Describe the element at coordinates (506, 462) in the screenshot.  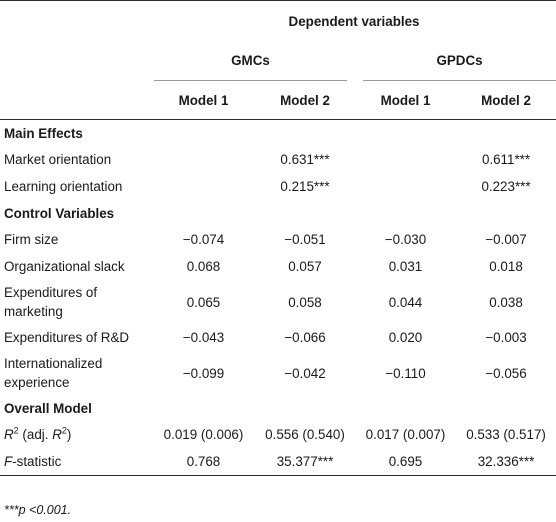
I see `table-cell: 32.336***` at that location.